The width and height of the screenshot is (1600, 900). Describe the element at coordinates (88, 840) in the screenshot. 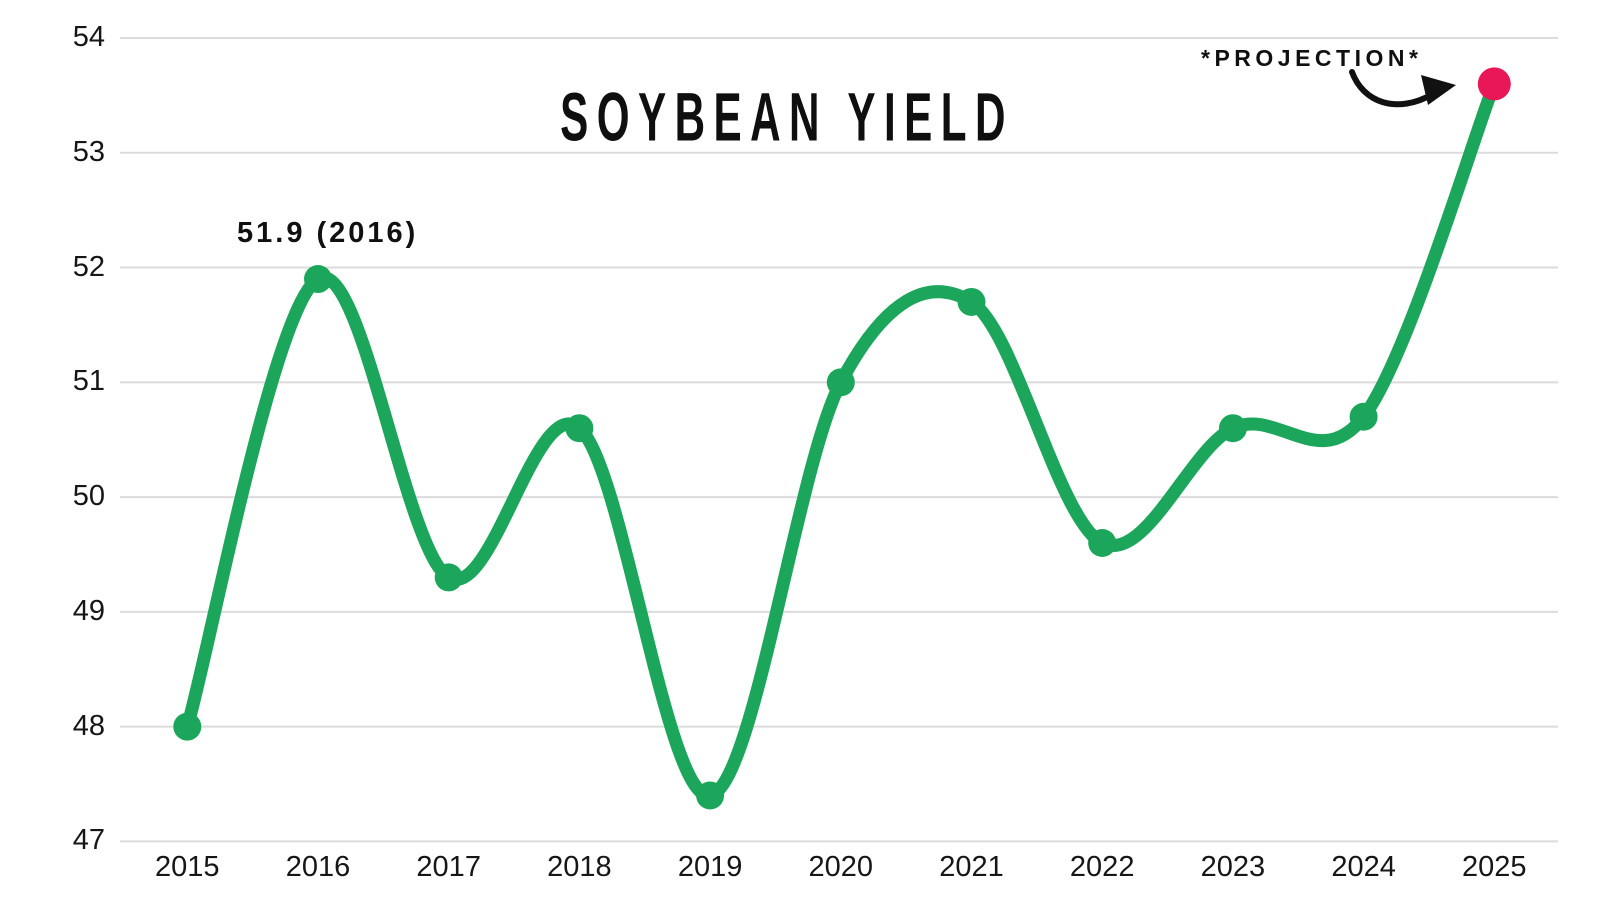

I see `y-axis-label: 47` at that location.